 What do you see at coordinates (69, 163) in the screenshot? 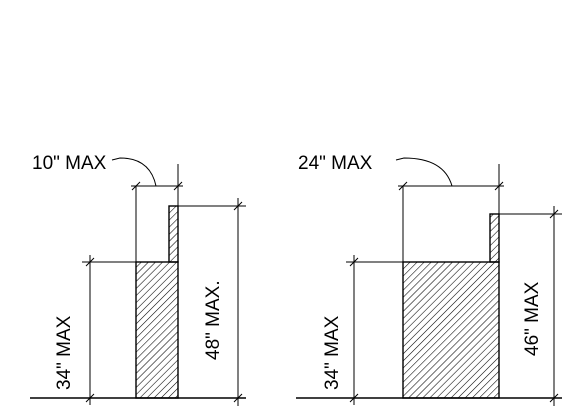
I see `depth-label: 10" MAX` at bounding box center [69, 163].